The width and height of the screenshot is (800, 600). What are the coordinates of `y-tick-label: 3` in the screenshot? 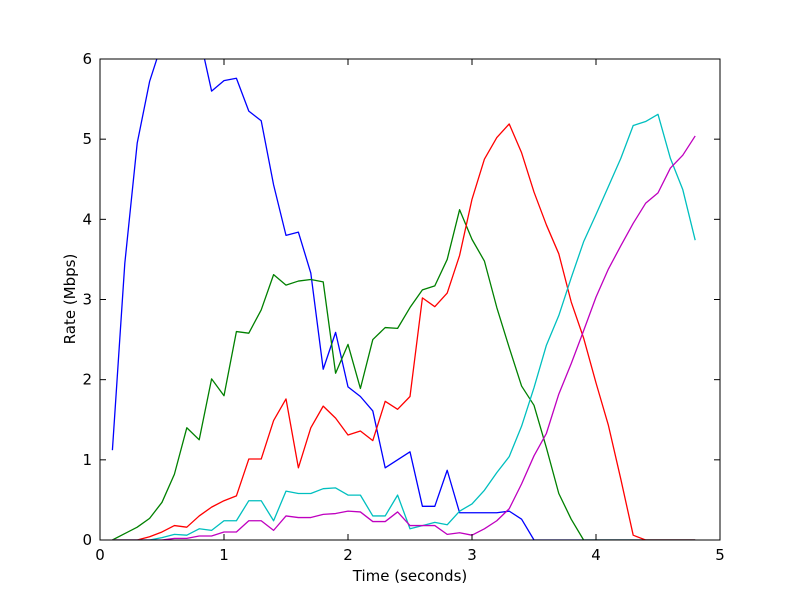 It's located at (87, 300).